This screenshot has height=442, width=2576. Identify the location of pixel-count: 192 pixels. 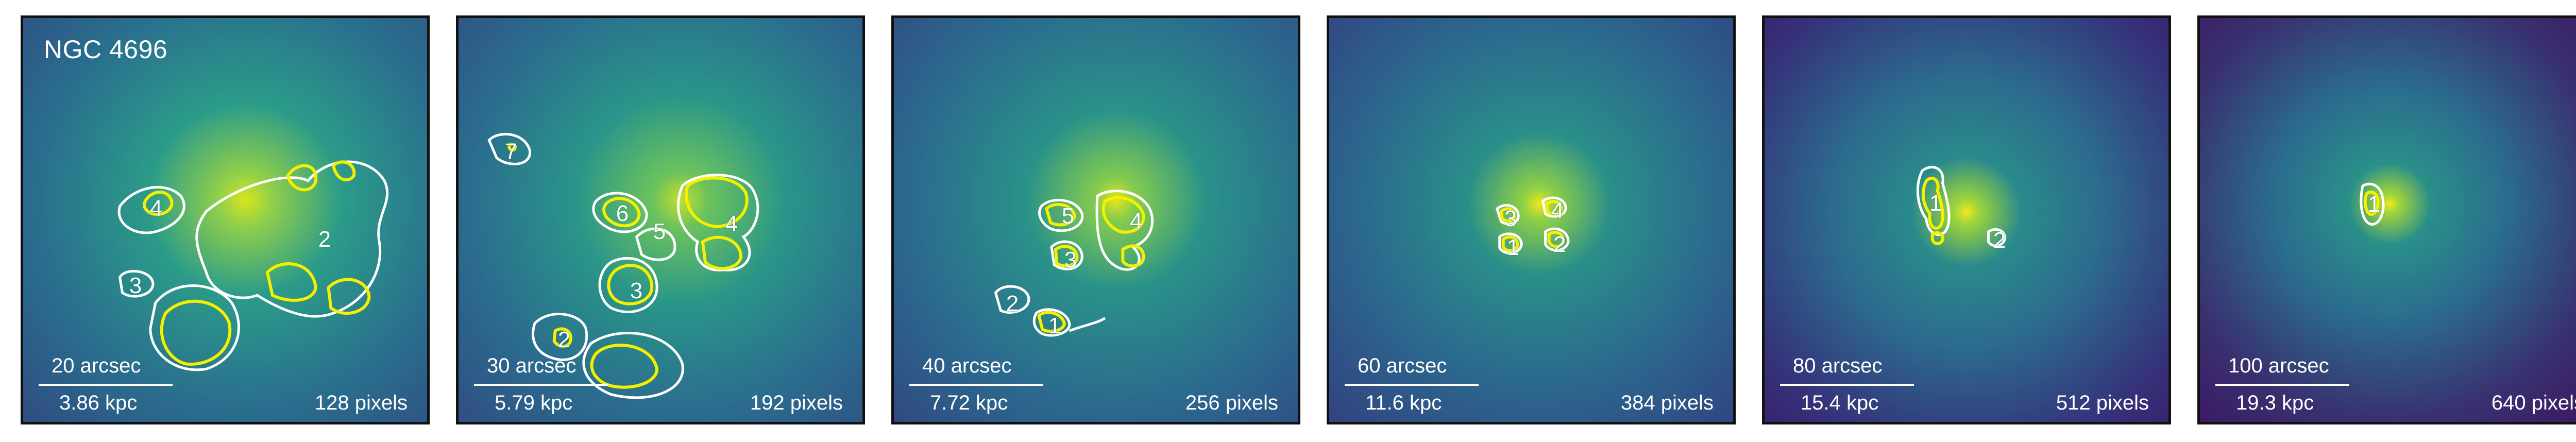
(796, 403).